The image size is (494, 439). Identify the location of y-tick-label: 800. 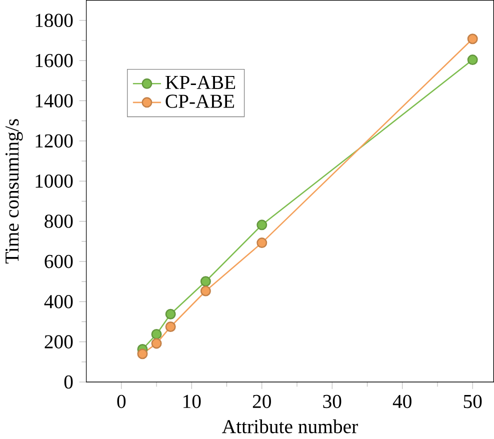
(58, 221).